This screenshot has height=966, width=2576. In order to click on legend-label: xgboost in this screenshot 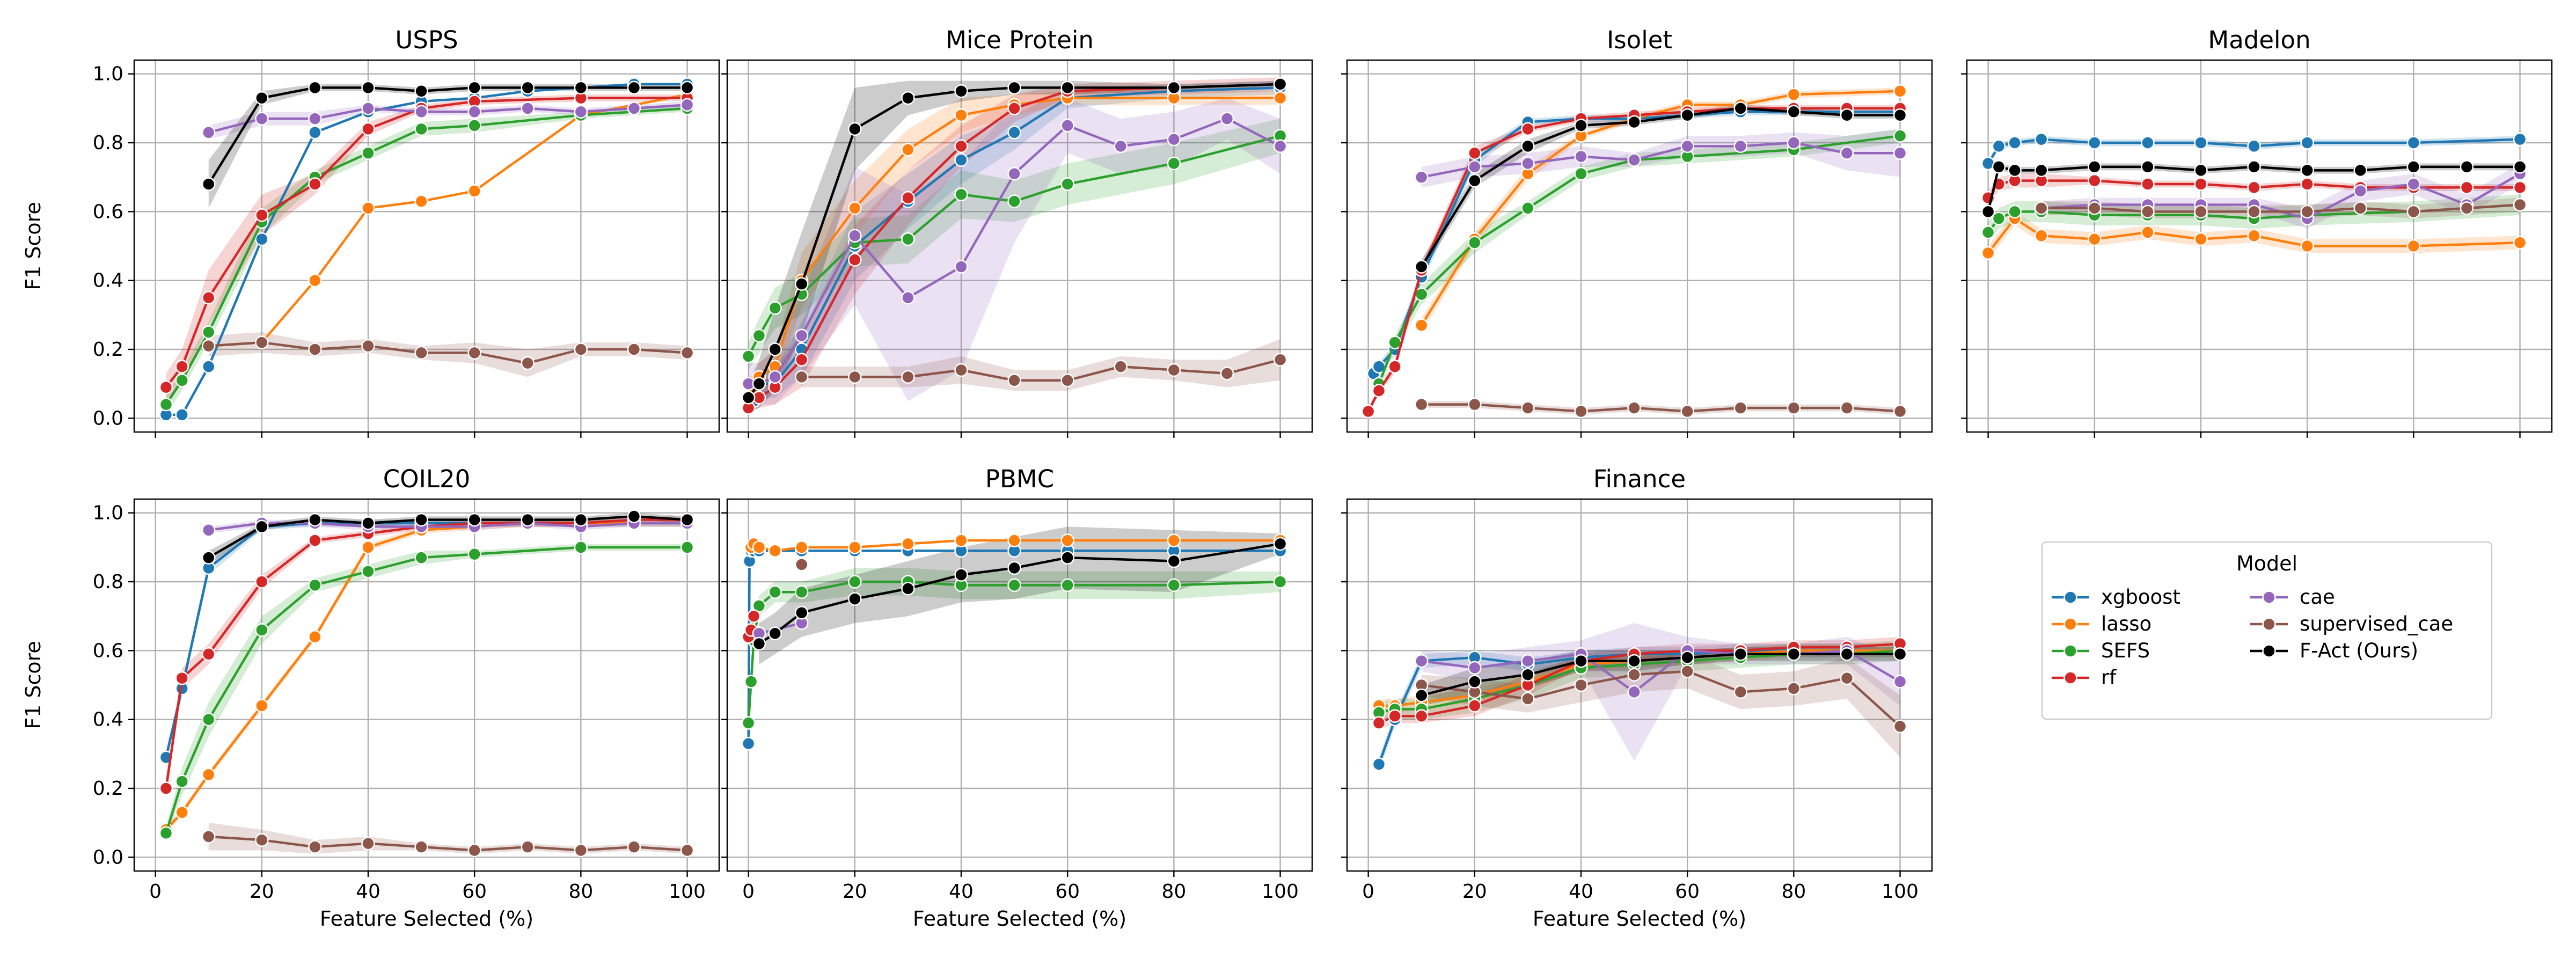, I will do `click(2140, 597)`.